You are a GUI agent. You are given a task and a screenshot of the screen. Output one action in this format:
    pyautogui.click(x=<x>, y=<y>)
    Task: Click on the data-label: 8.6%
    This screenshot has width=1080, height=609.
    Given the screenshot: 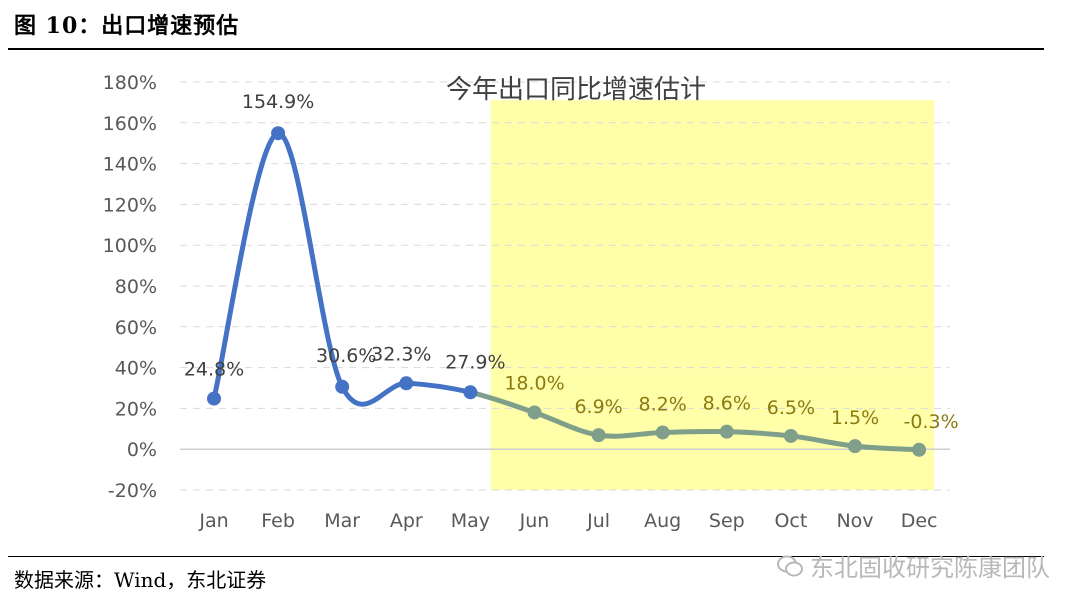 What is the action you would take?
    pyautogui.click(x=727, y=404)
    